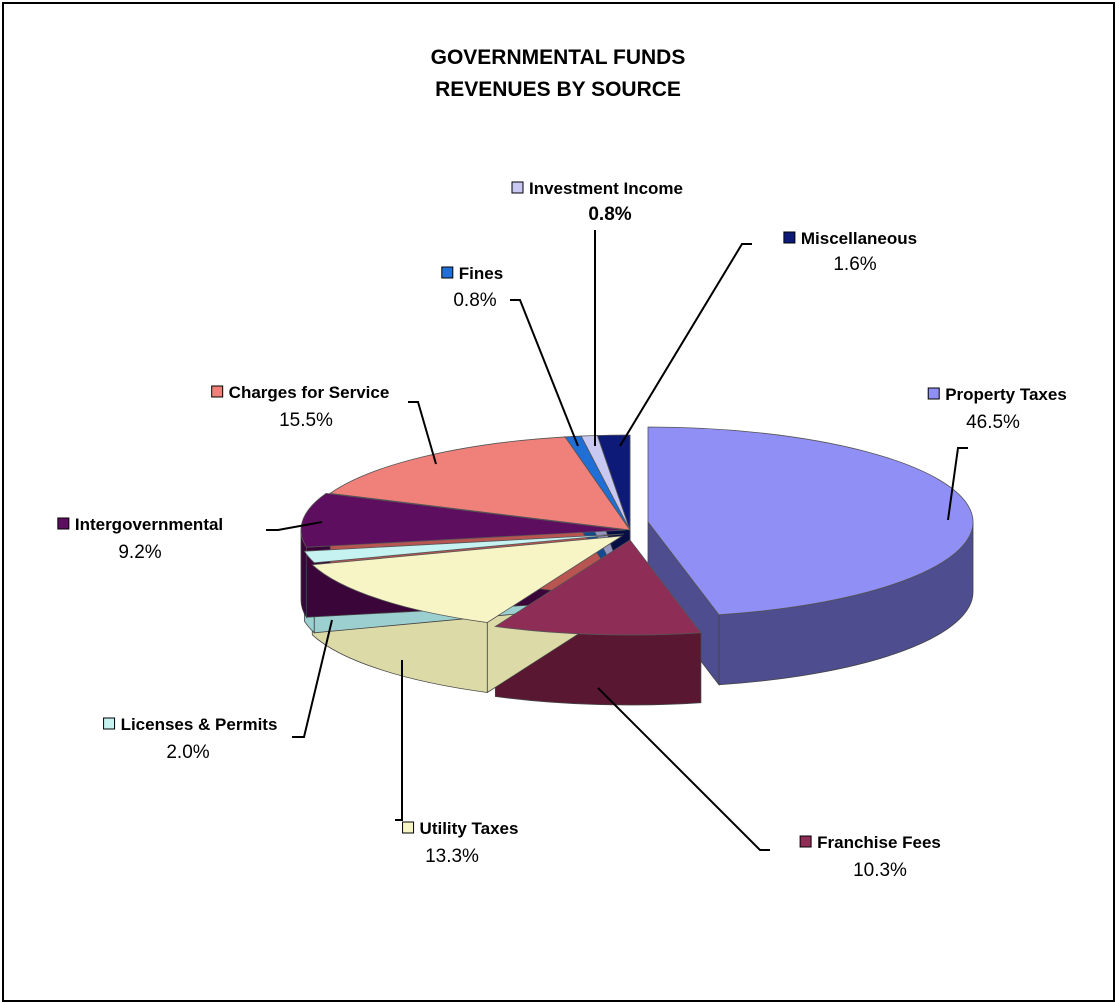 The width and height of the screenshot is (1119, 1002). Describe the element at coordinates (481, 273) in the screenshot. I see `label-name-fines: Fines` at that location.